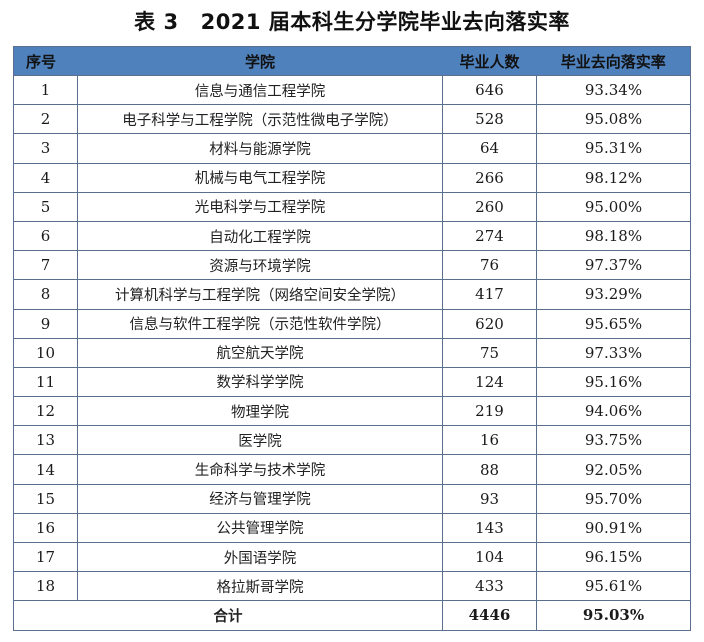 The width and height of the screenshot is (704, 642). What do you see at coordinates (45, 90) in the screenshot?
I see `row-index: 1` at bounding box center [45, 90].